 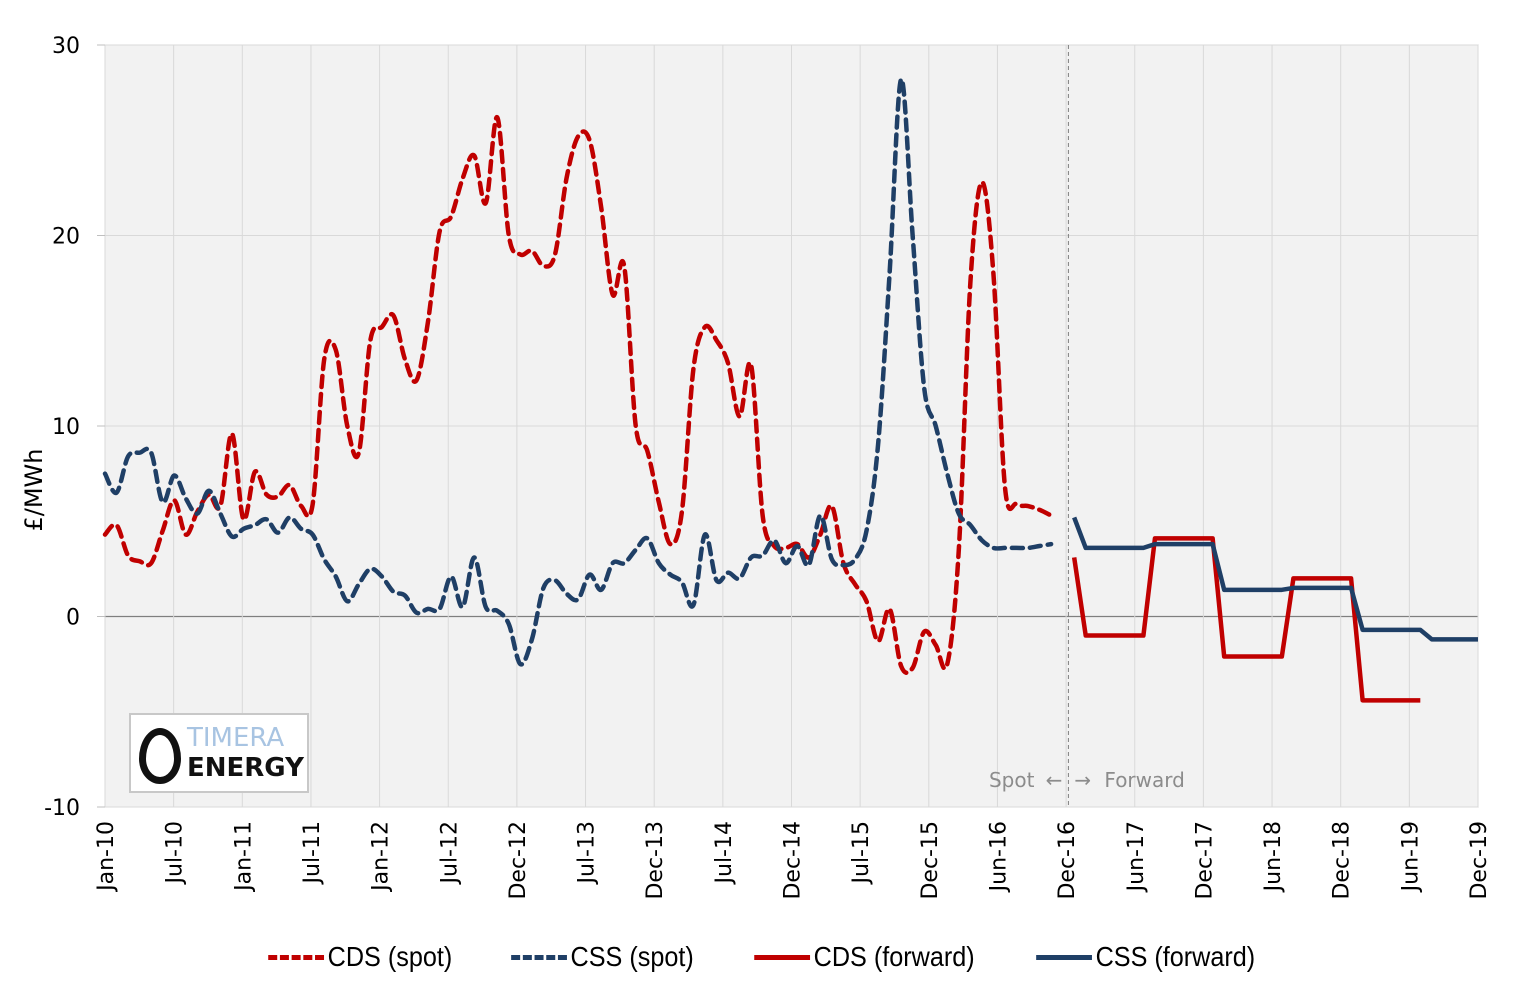 What do you see at coordinates (73, 618) in the screenshot?
I see `y-tick-label: 0` at bounding box center [73, 618].